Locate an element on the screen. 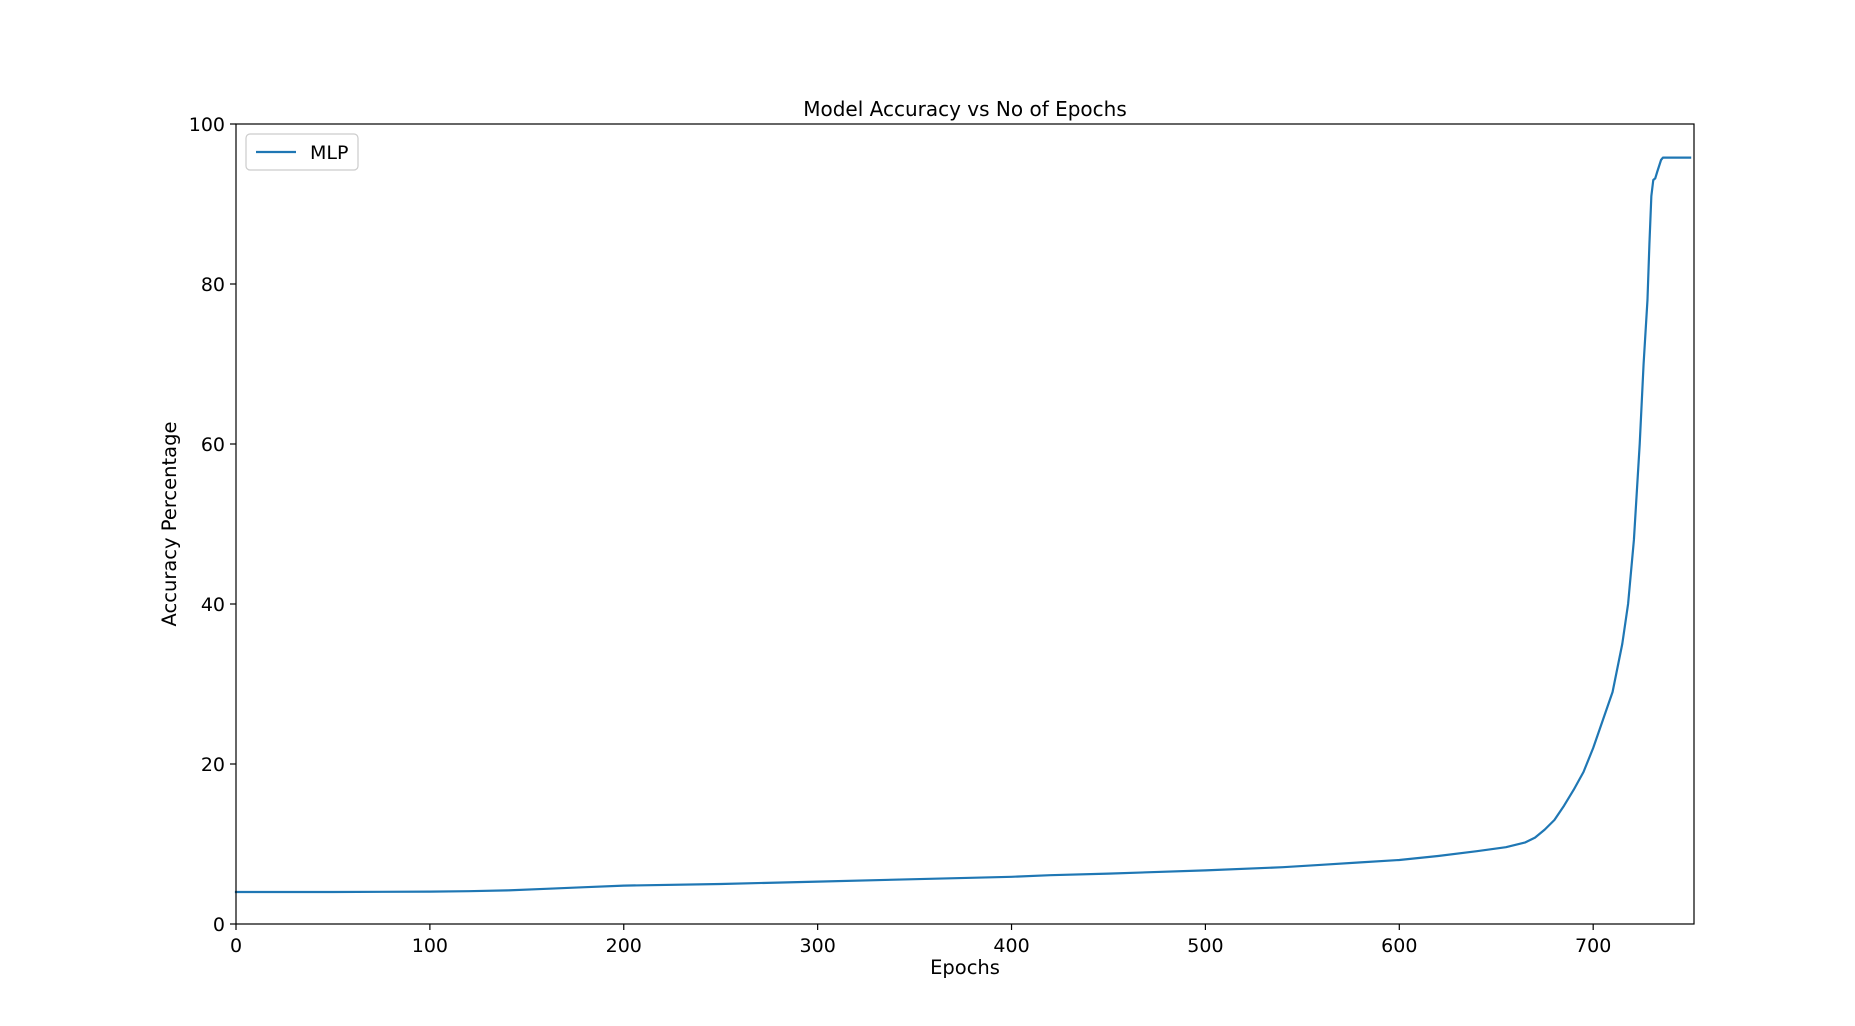 This screenshot has width=1855, height=1026. legend-box is located at coordinates (302, 152).